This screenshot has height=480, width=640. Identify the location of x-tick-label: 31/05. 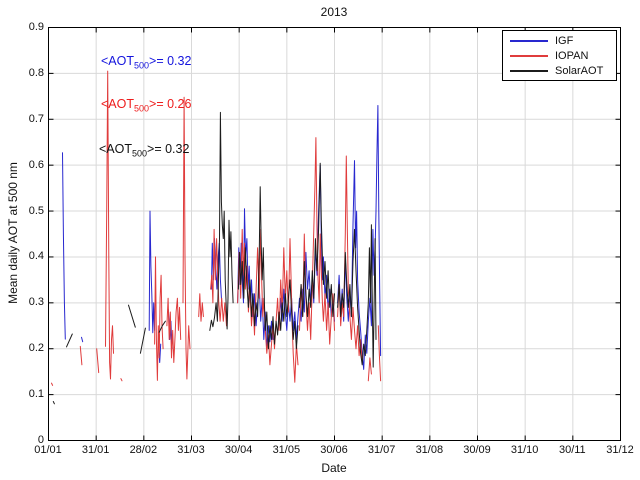
(286, 450).